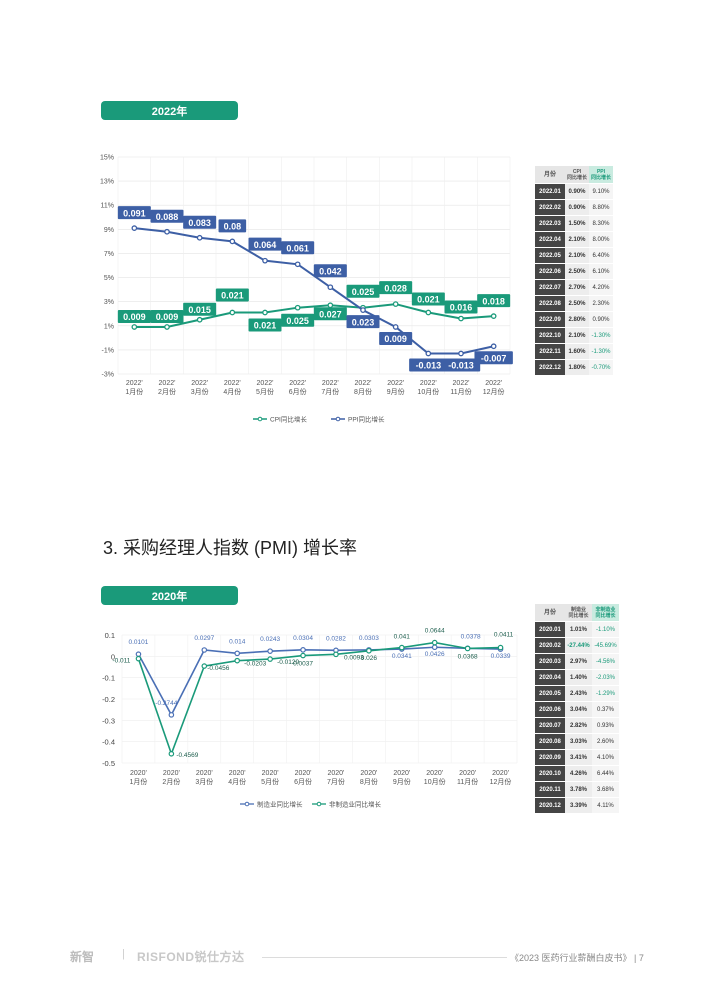  Describe the element at coordinates (303, 781) in the screenshot. I see `x-tick-label-month: 6月份` at that location.